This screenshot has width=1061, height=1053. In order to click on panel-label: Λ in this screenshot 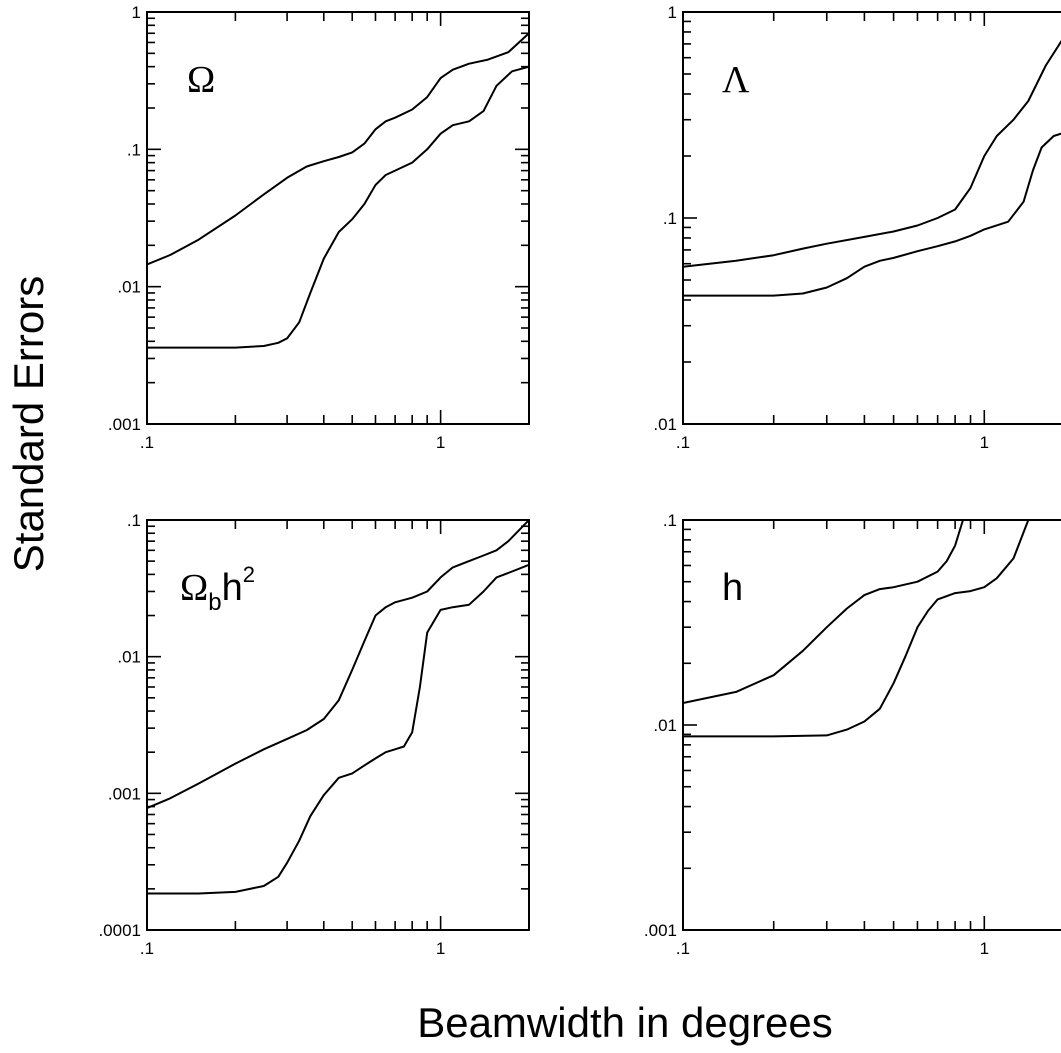, I will do `click(736, 80)`.